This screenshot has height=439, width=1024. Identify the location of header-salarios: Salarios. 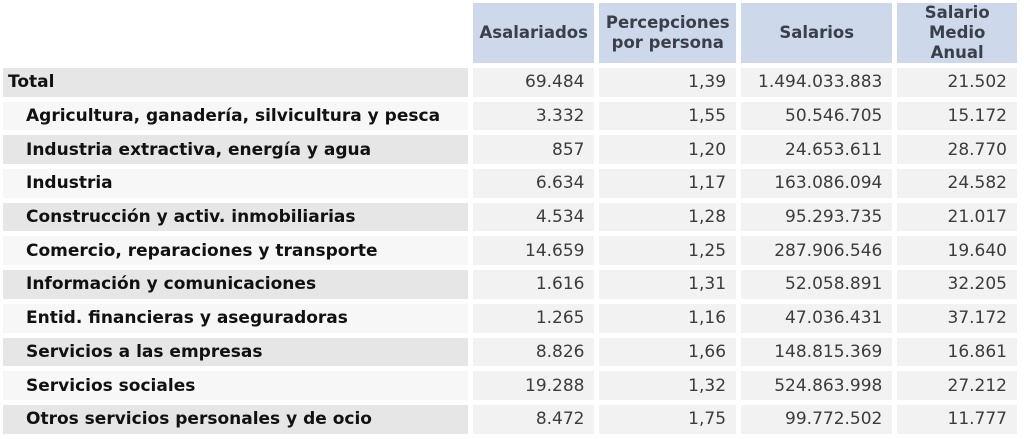
(817, 33).